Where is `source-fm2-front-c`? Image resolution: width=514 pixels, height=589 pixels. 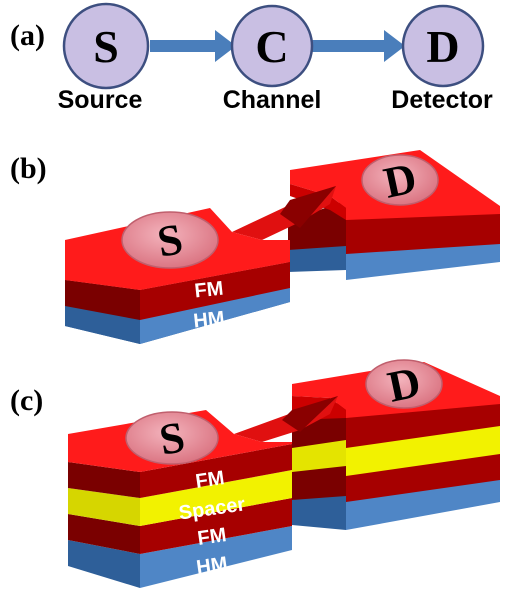
source-fm2-front-c is located at coordinates (216, 526).